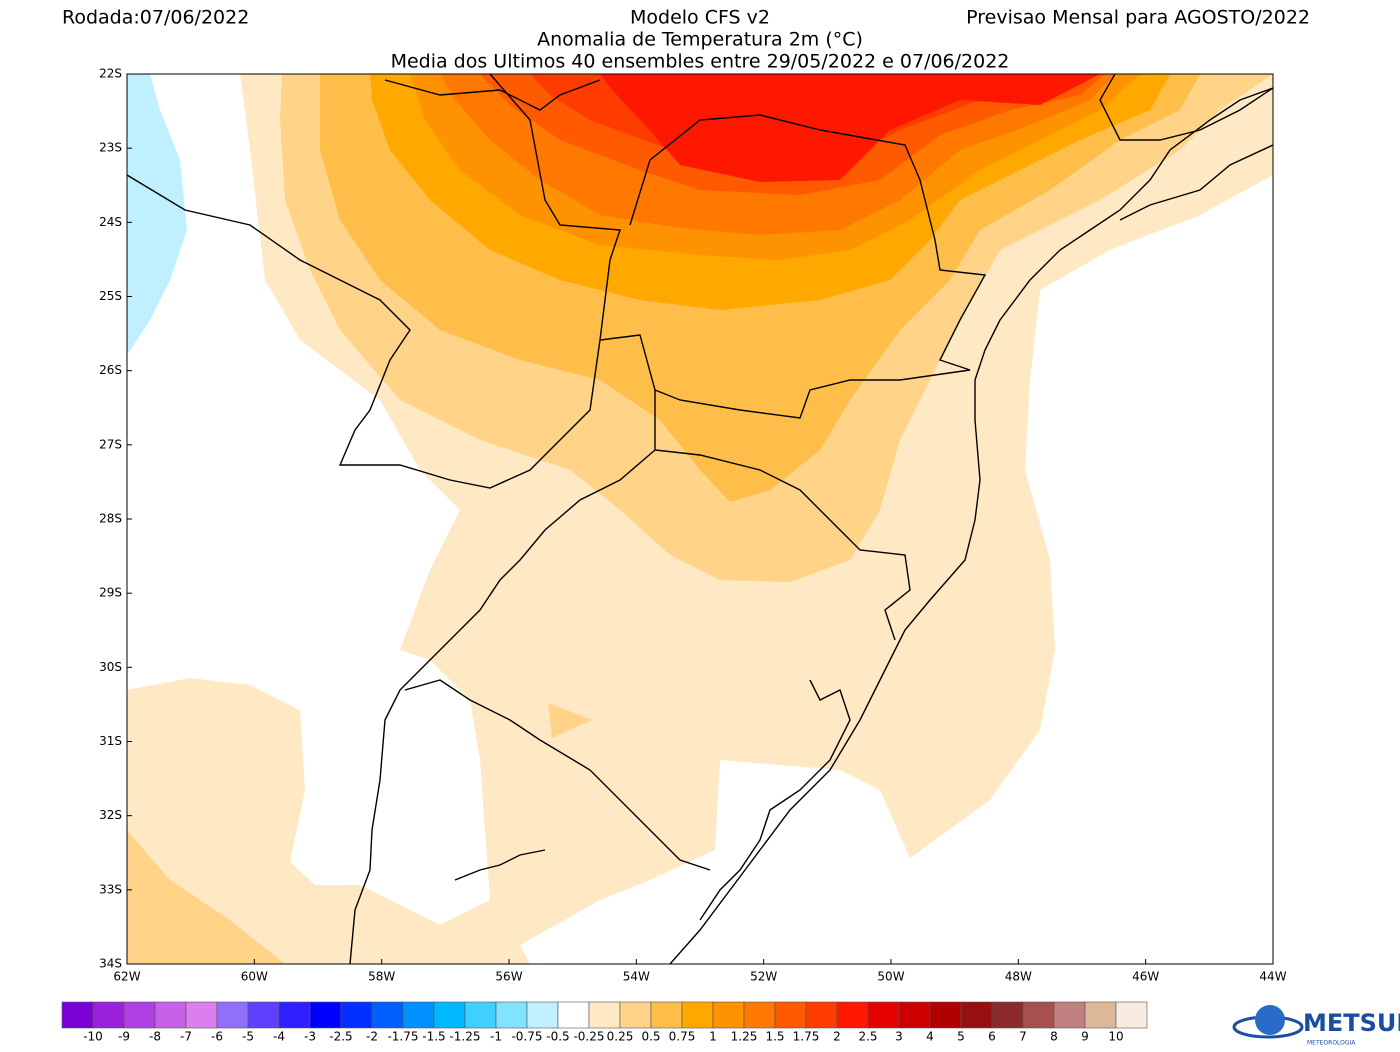 This screenshot has width=1400, height=1052. Describe the element at coordinates (930, 1037) in the screenshot. I see `colorbar-label: 4` at that location.